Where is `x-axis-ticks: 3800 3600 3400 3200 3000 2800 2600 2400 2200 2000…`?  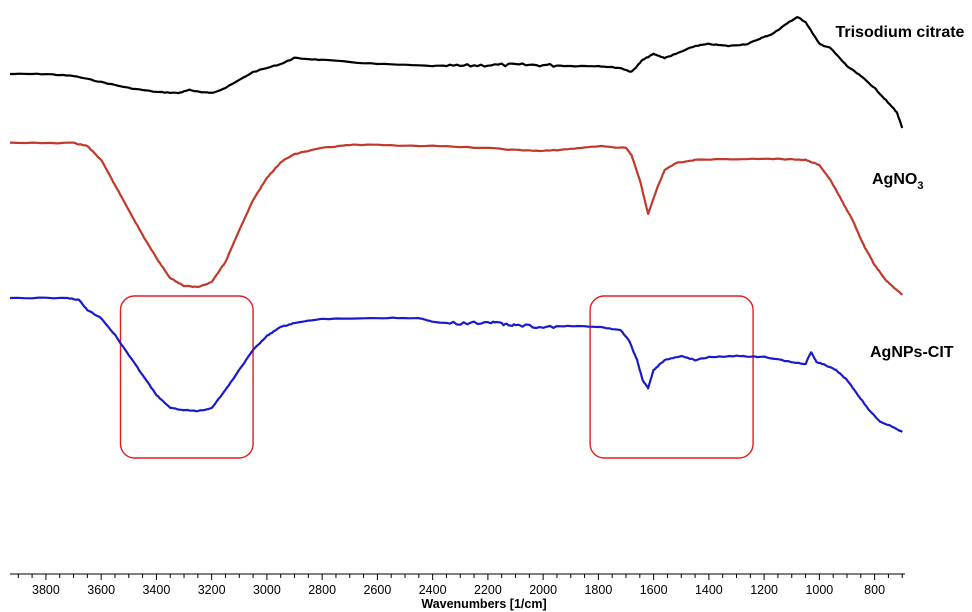 x-axis-ticks: 3800 3600 3400 3200 3000 2800 2600 2400 2200 2000… is located at coordinates (460, 585).